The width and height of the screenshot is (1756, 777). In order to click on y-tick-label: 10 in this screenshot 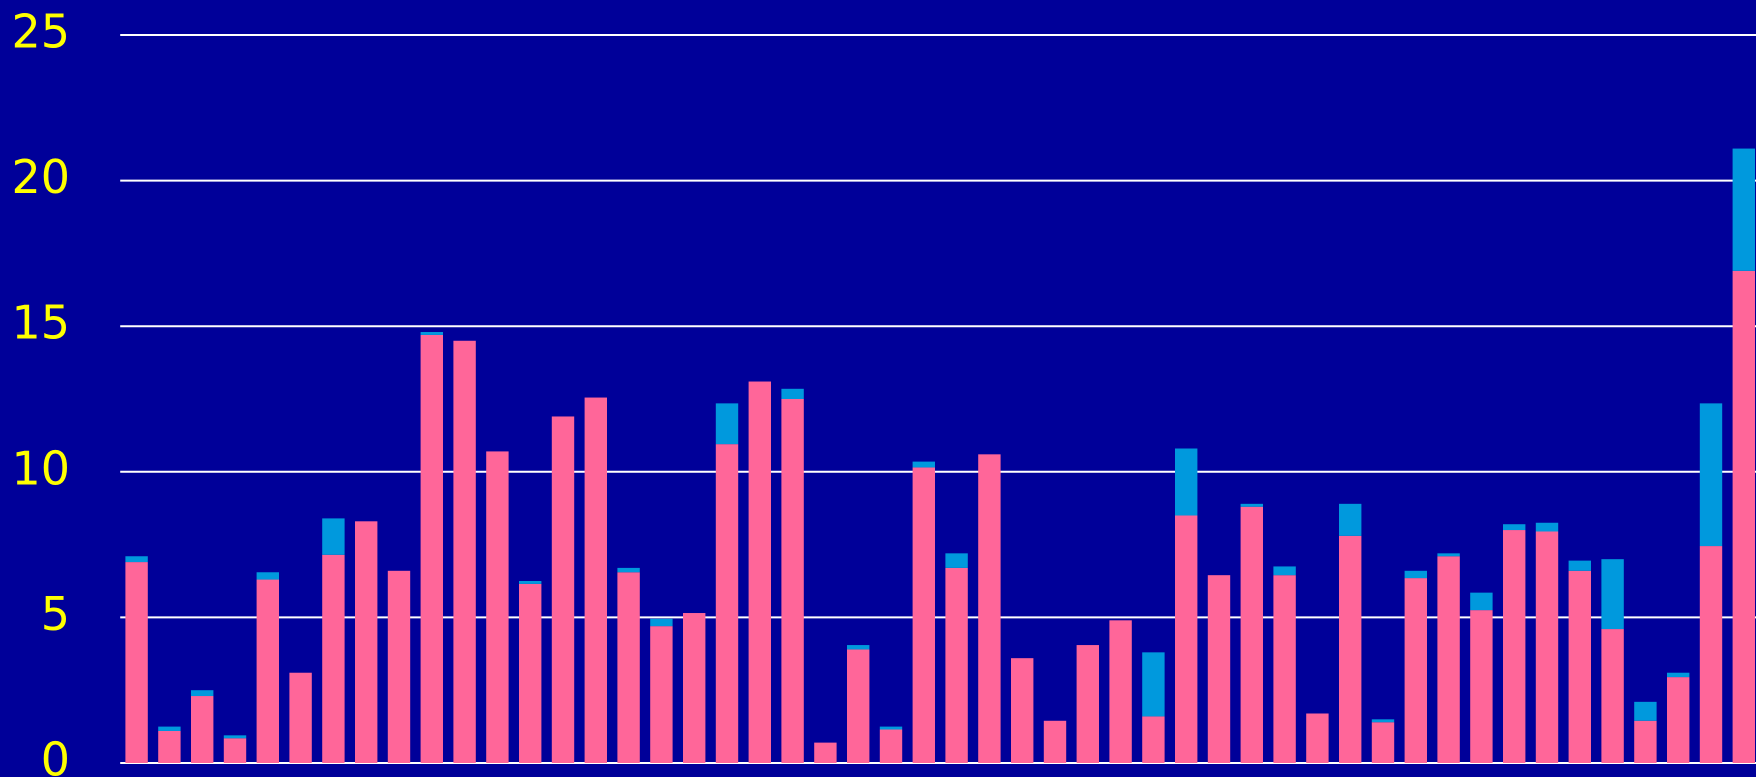, I will do `click(40, 468)`.